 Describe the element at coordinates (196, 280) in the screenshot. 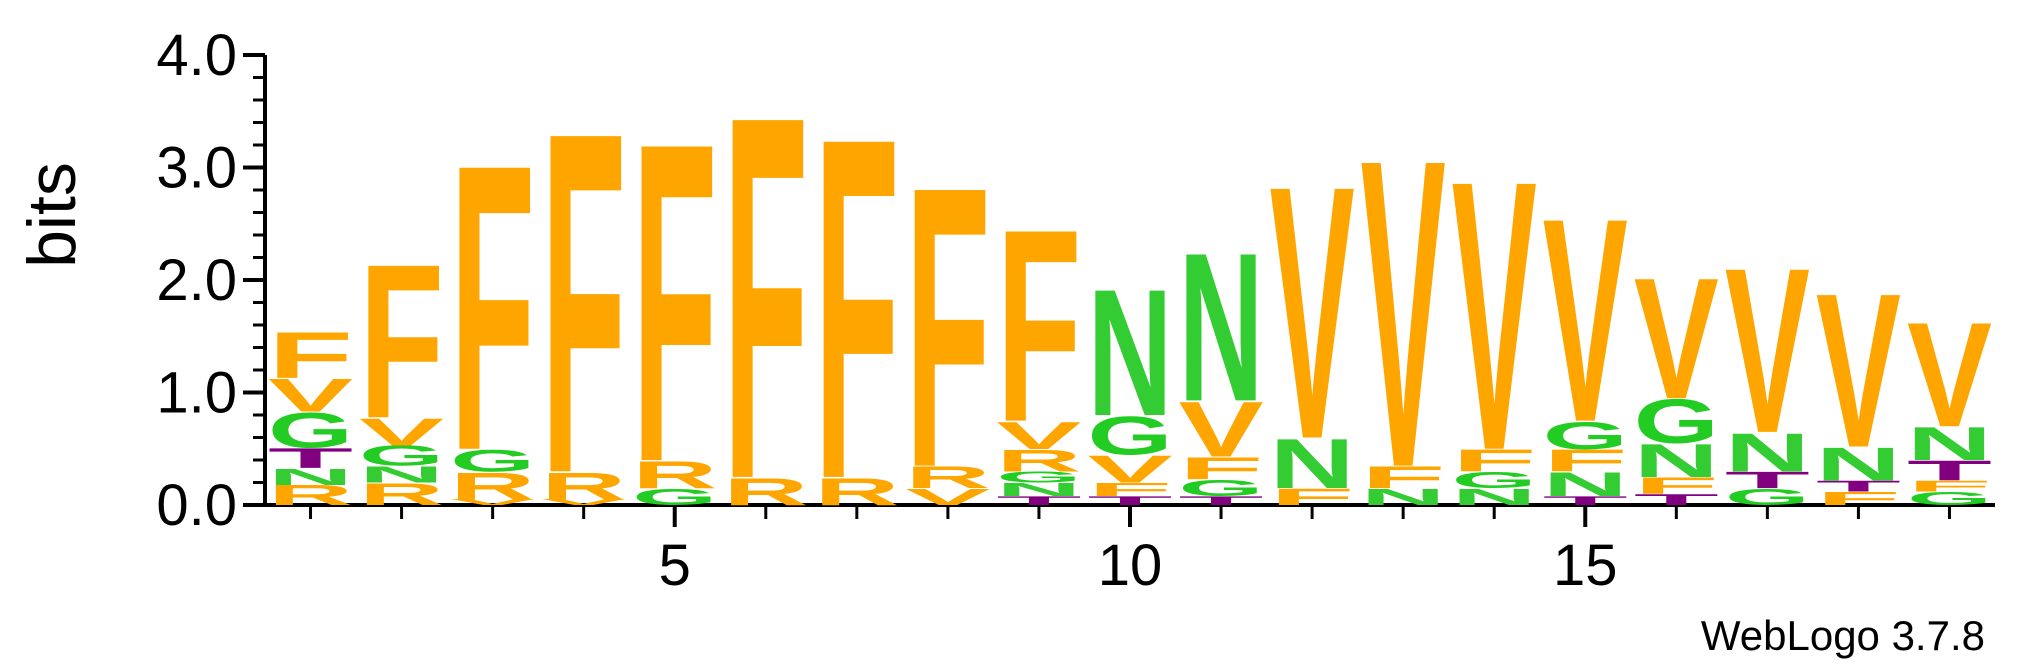

I see `y-tick-label: 2.0` at that location.